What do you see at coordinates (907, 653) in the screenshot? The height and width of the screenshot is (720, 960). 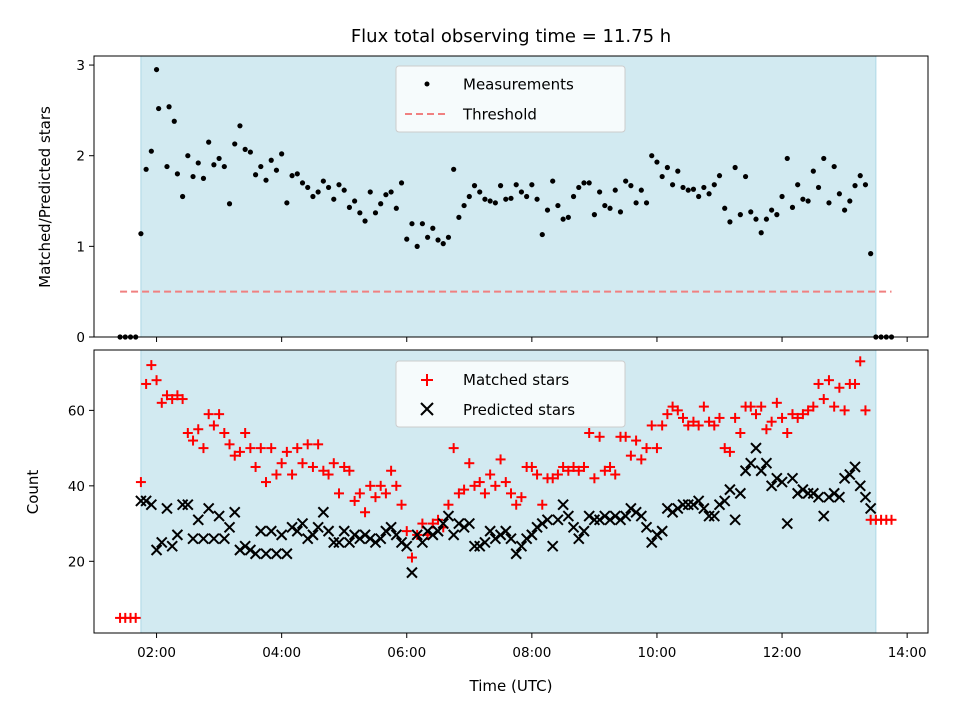 I see `x-tick-label: 14:00` at bounding box center [907, 653].